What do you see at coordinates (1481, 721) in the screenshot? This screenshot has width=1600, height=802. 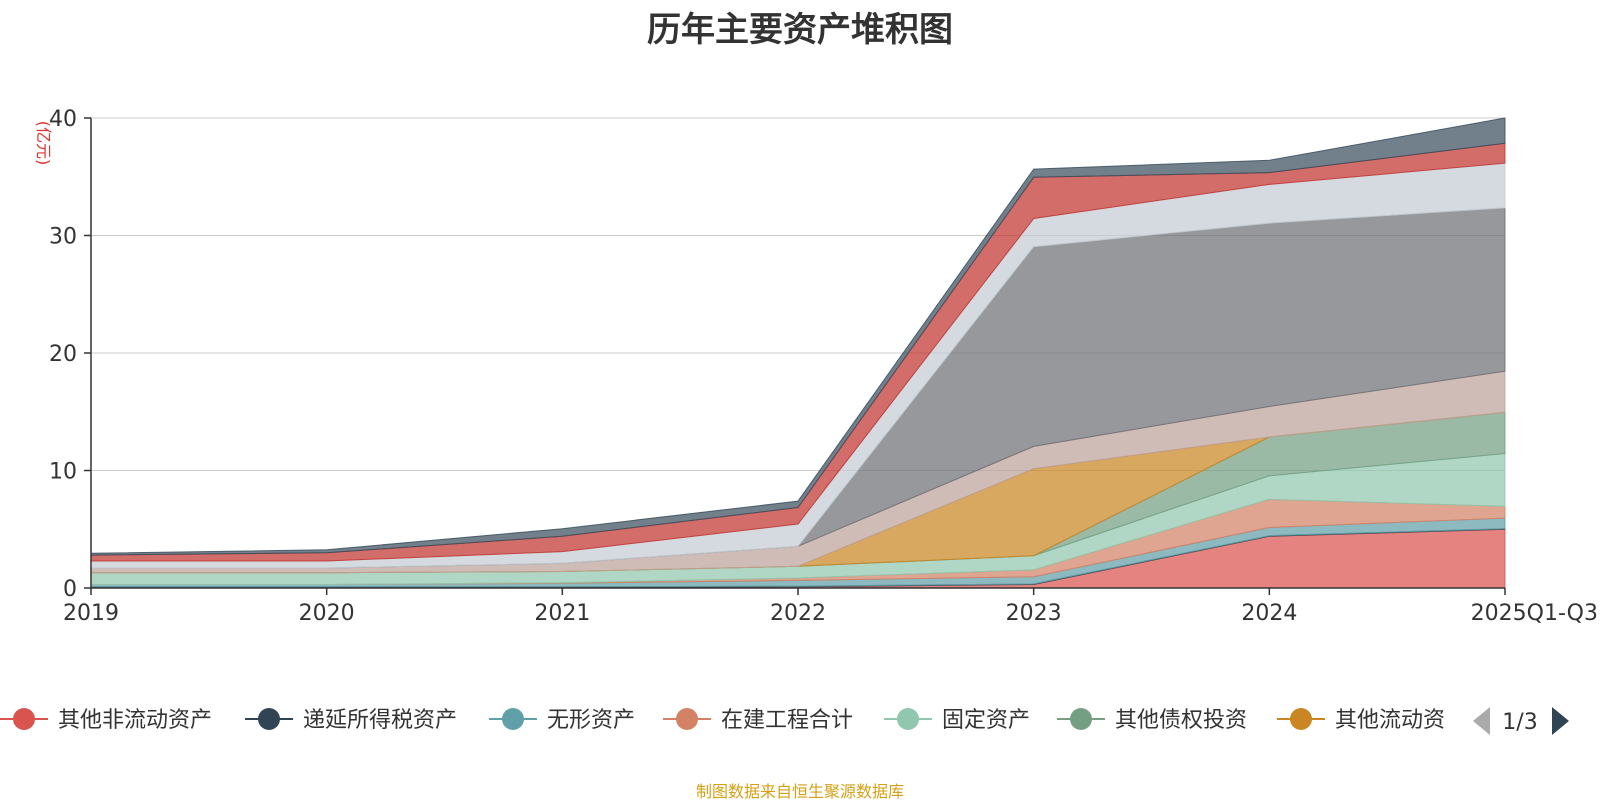 I see `legend-prev-page-icon` at bounding box center [1481, 721].